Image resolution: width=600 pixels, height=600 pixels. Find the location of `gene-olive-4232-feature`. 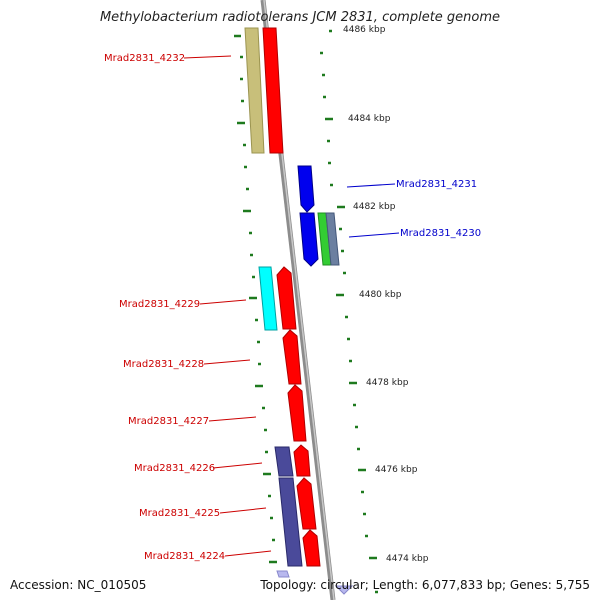

gene-olive-4232-feature is located at coordinates (254, 90).